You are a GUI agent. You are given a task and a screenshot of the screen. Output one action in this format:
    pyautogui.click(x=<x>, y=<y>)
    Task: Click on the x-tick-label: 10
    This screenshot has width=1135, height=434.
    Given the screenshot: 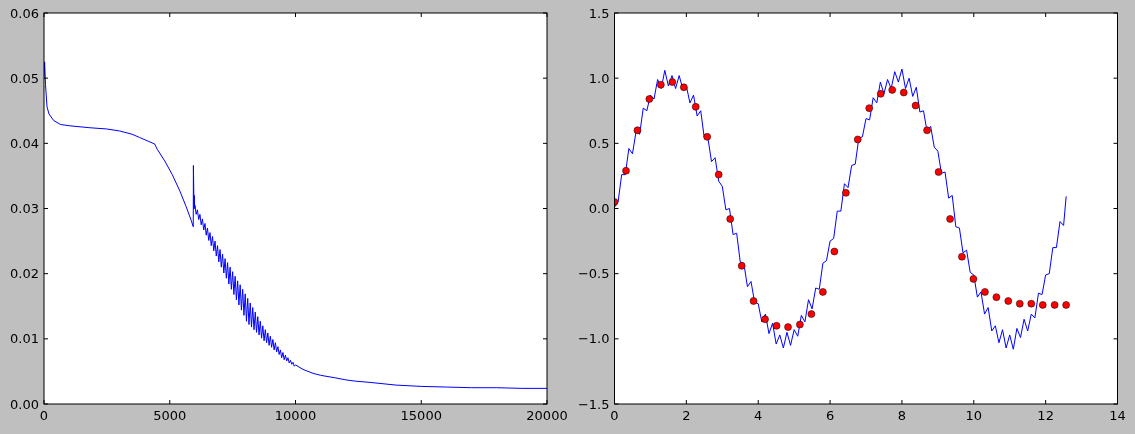 What is the action you would take?
    pyautogui.click(x=974, y=415)
    